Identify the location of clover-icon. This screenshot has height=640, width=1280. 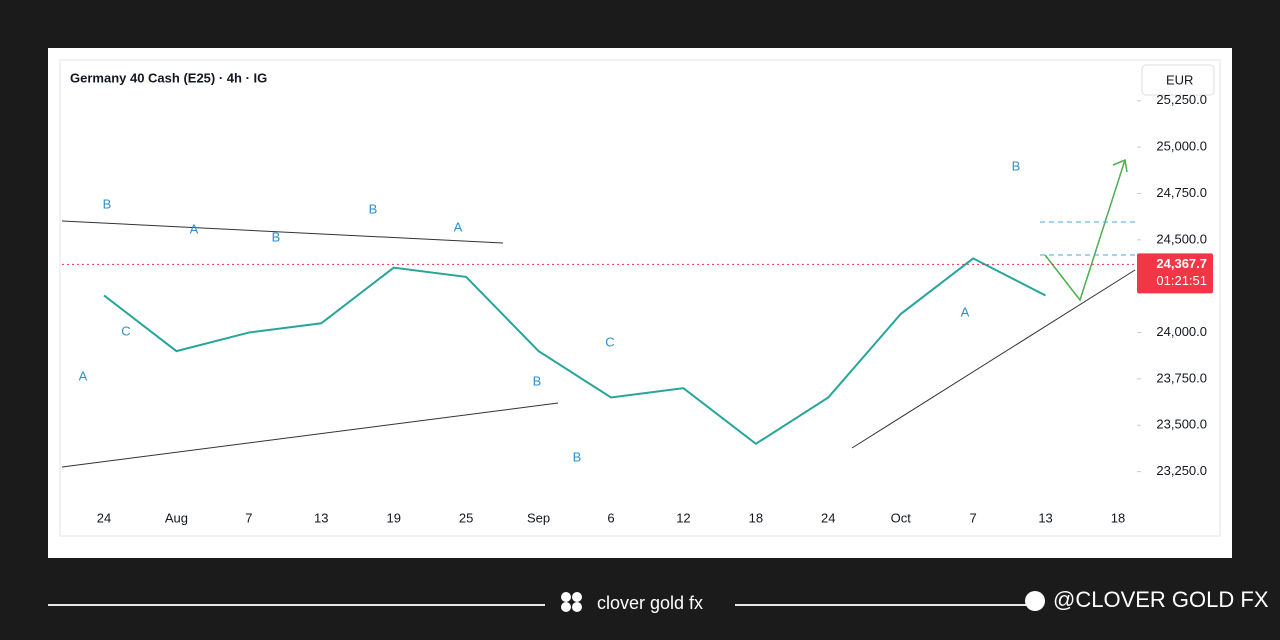
(571, 602).